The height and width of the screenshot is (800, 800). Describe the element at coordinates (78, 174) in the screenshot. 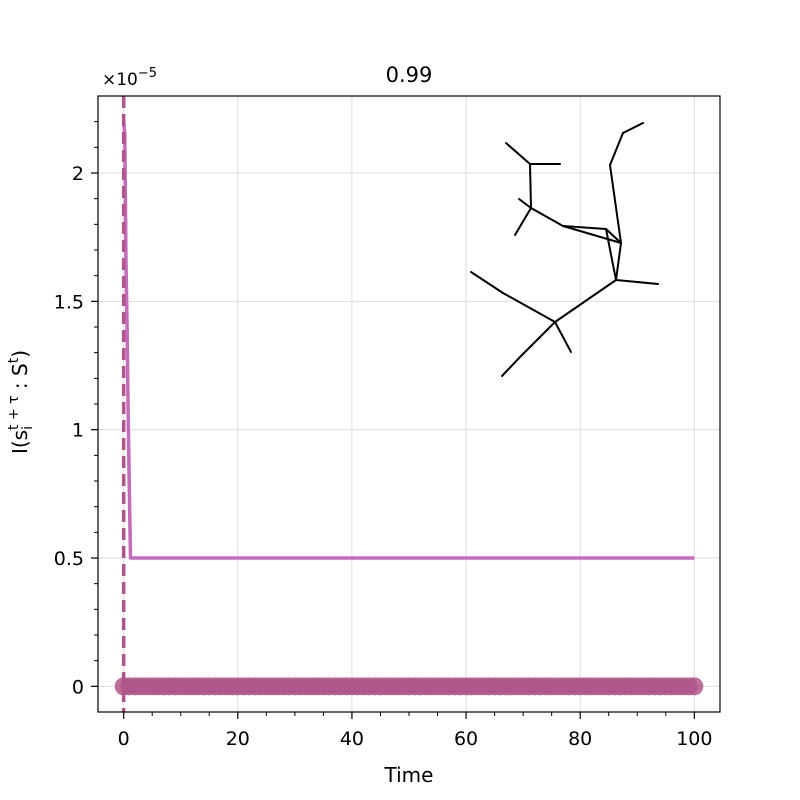

I see `y-tick-label-4: 2` at that location.